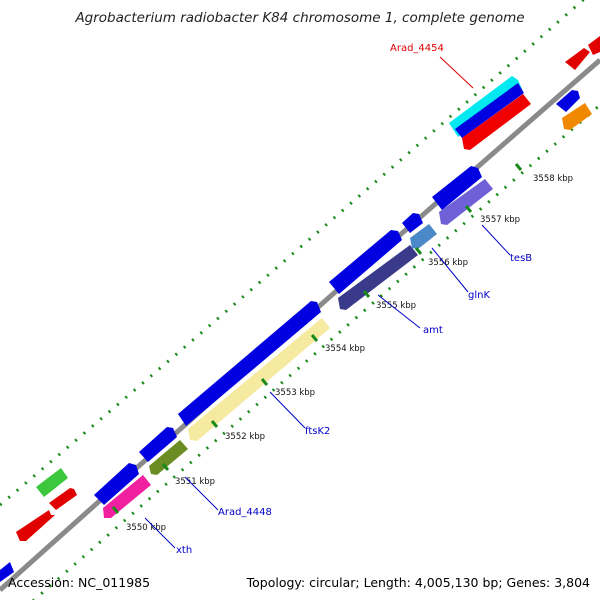 Image resolution: width=600 pixels, height=600 pixels. I want to click on tick-label: 3554 kbp, so click(345, 349).